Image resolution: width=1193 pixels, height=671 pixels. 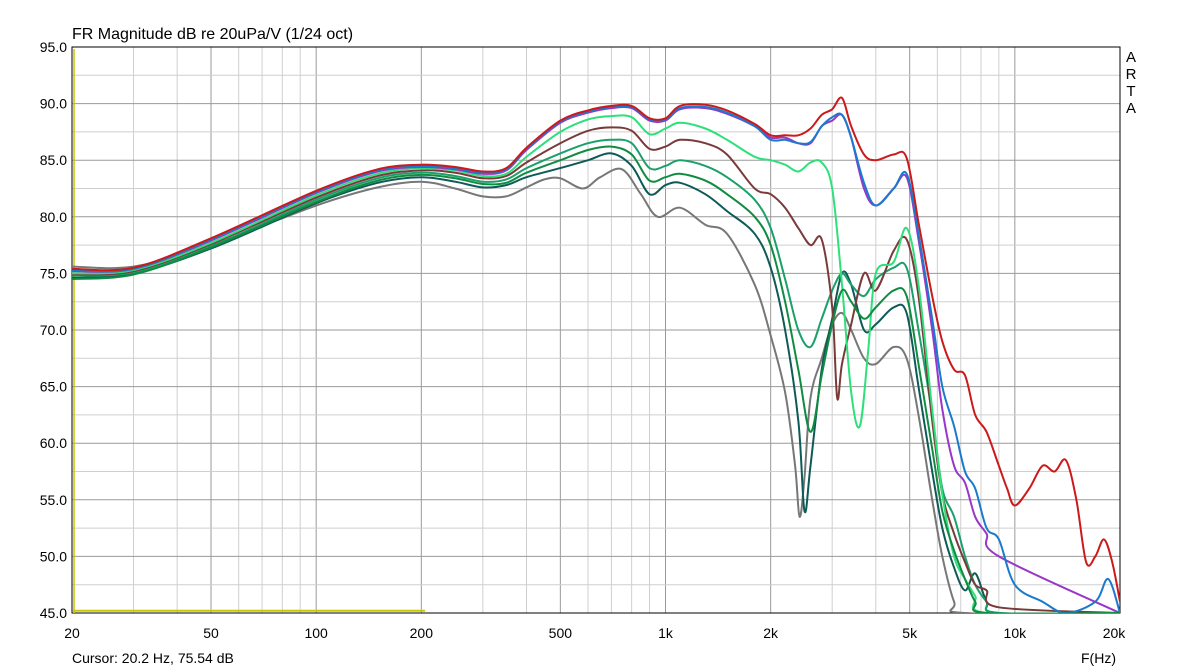 I want to click on x-tick-label: 50, so click(x=211, y=633).